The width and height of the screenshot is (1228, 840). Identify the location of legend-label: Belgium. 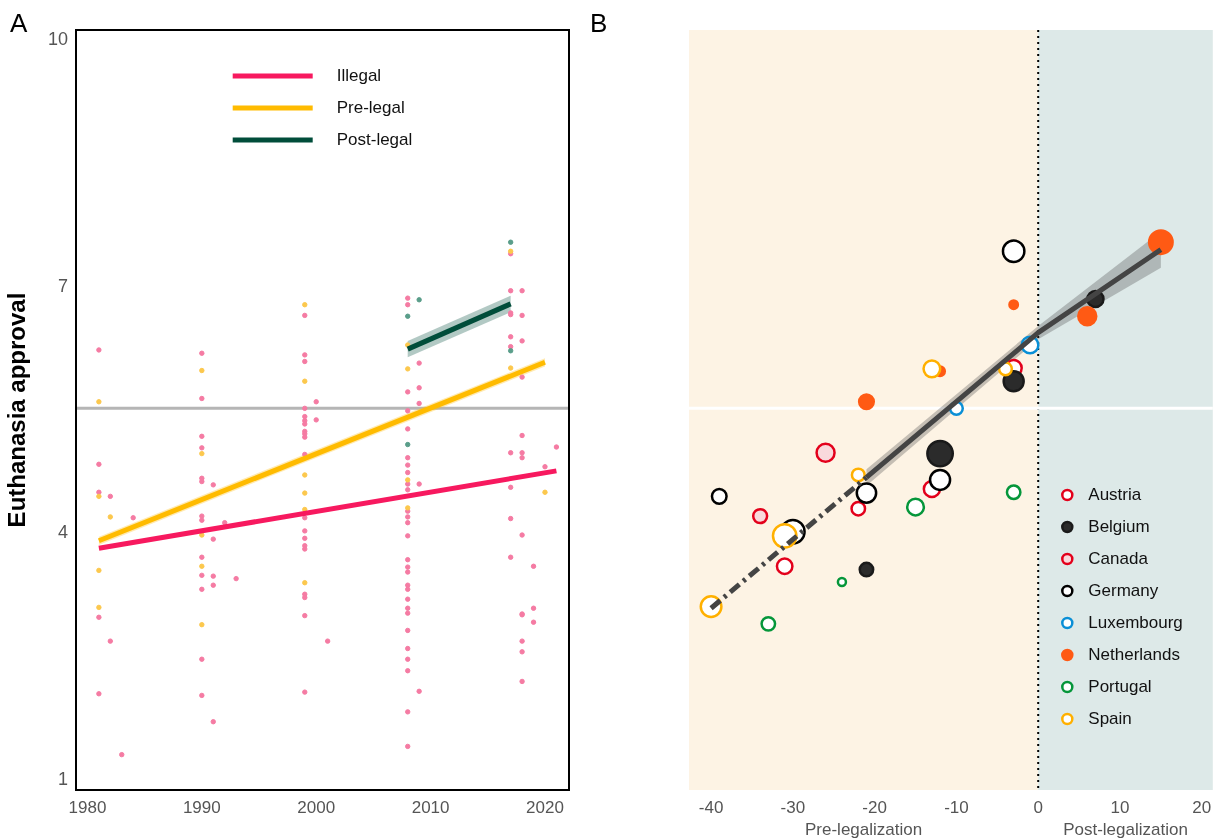
(1119, 526).